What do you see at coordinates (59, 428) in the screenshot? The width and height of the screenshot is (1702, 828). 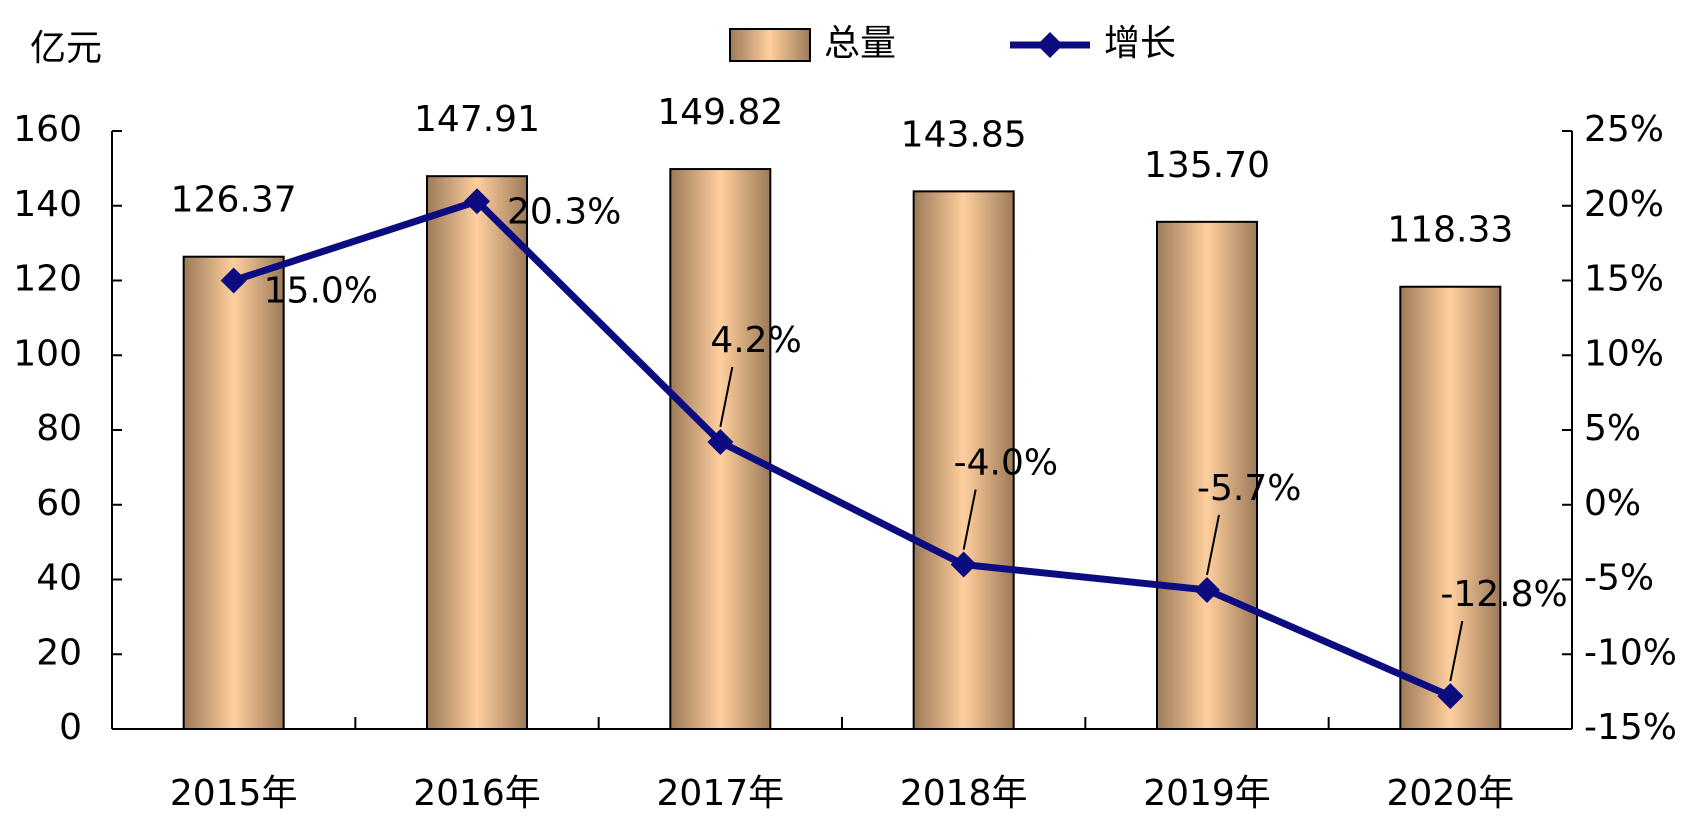 I see `y-tick-label: 80` at bounding box center [59, 428].